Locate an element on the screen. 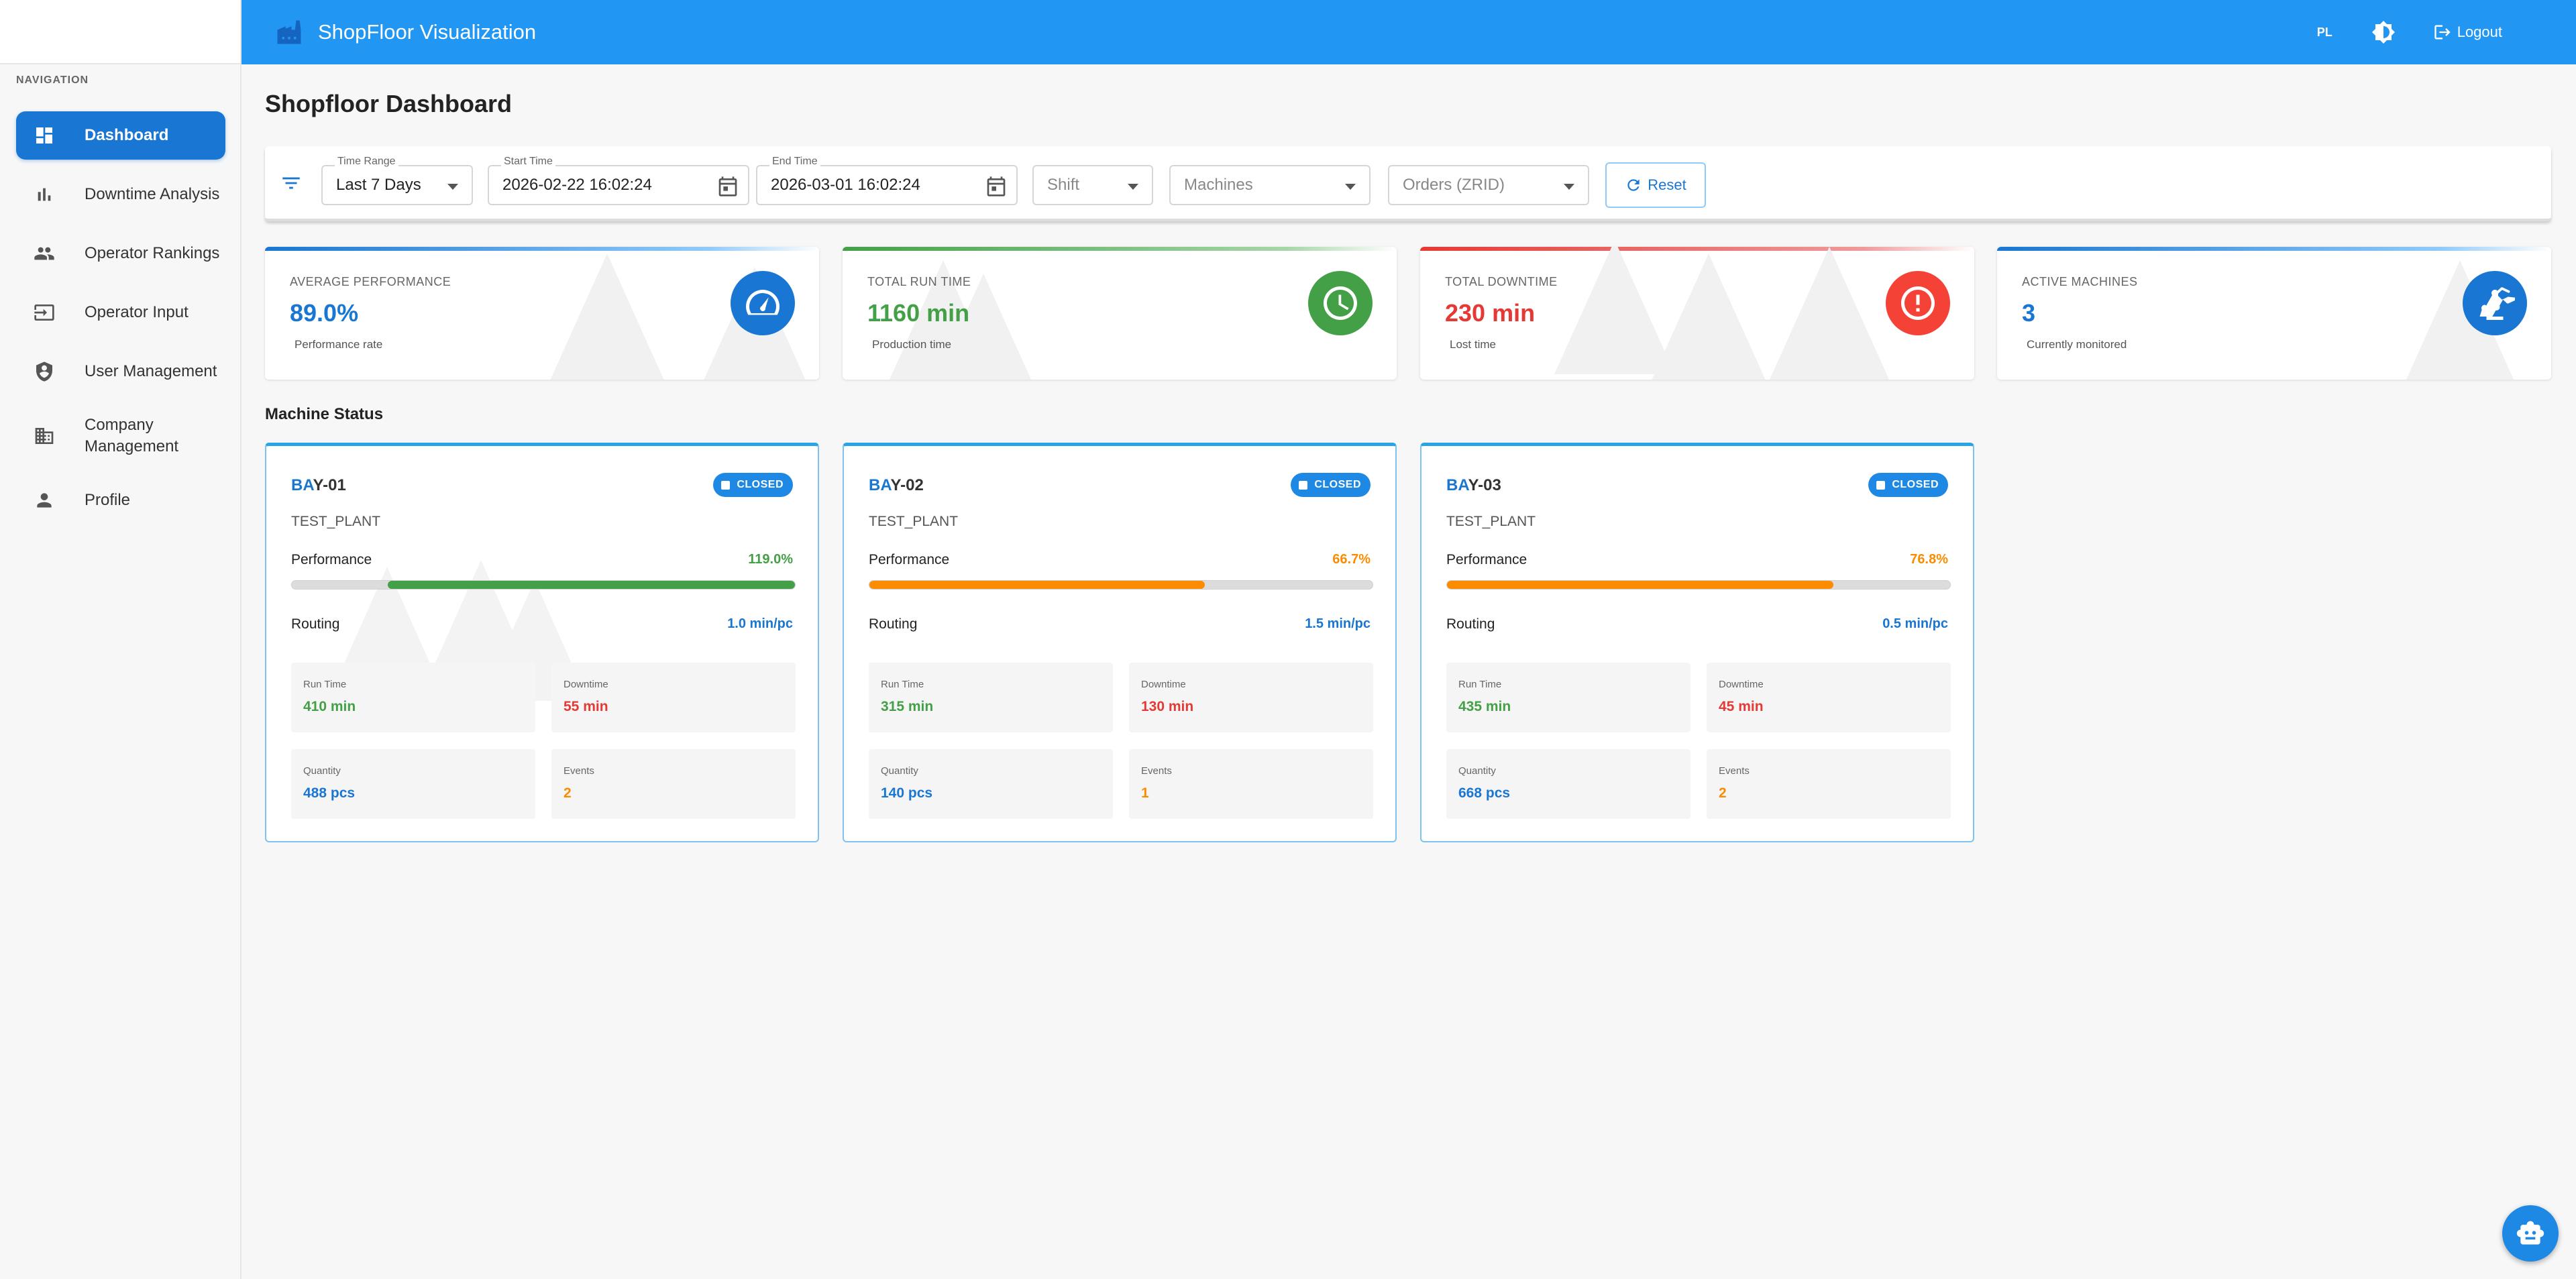 The height and width of the screenshot is (1279, 2576). alert-icon is located at coordinates (1918, 303).